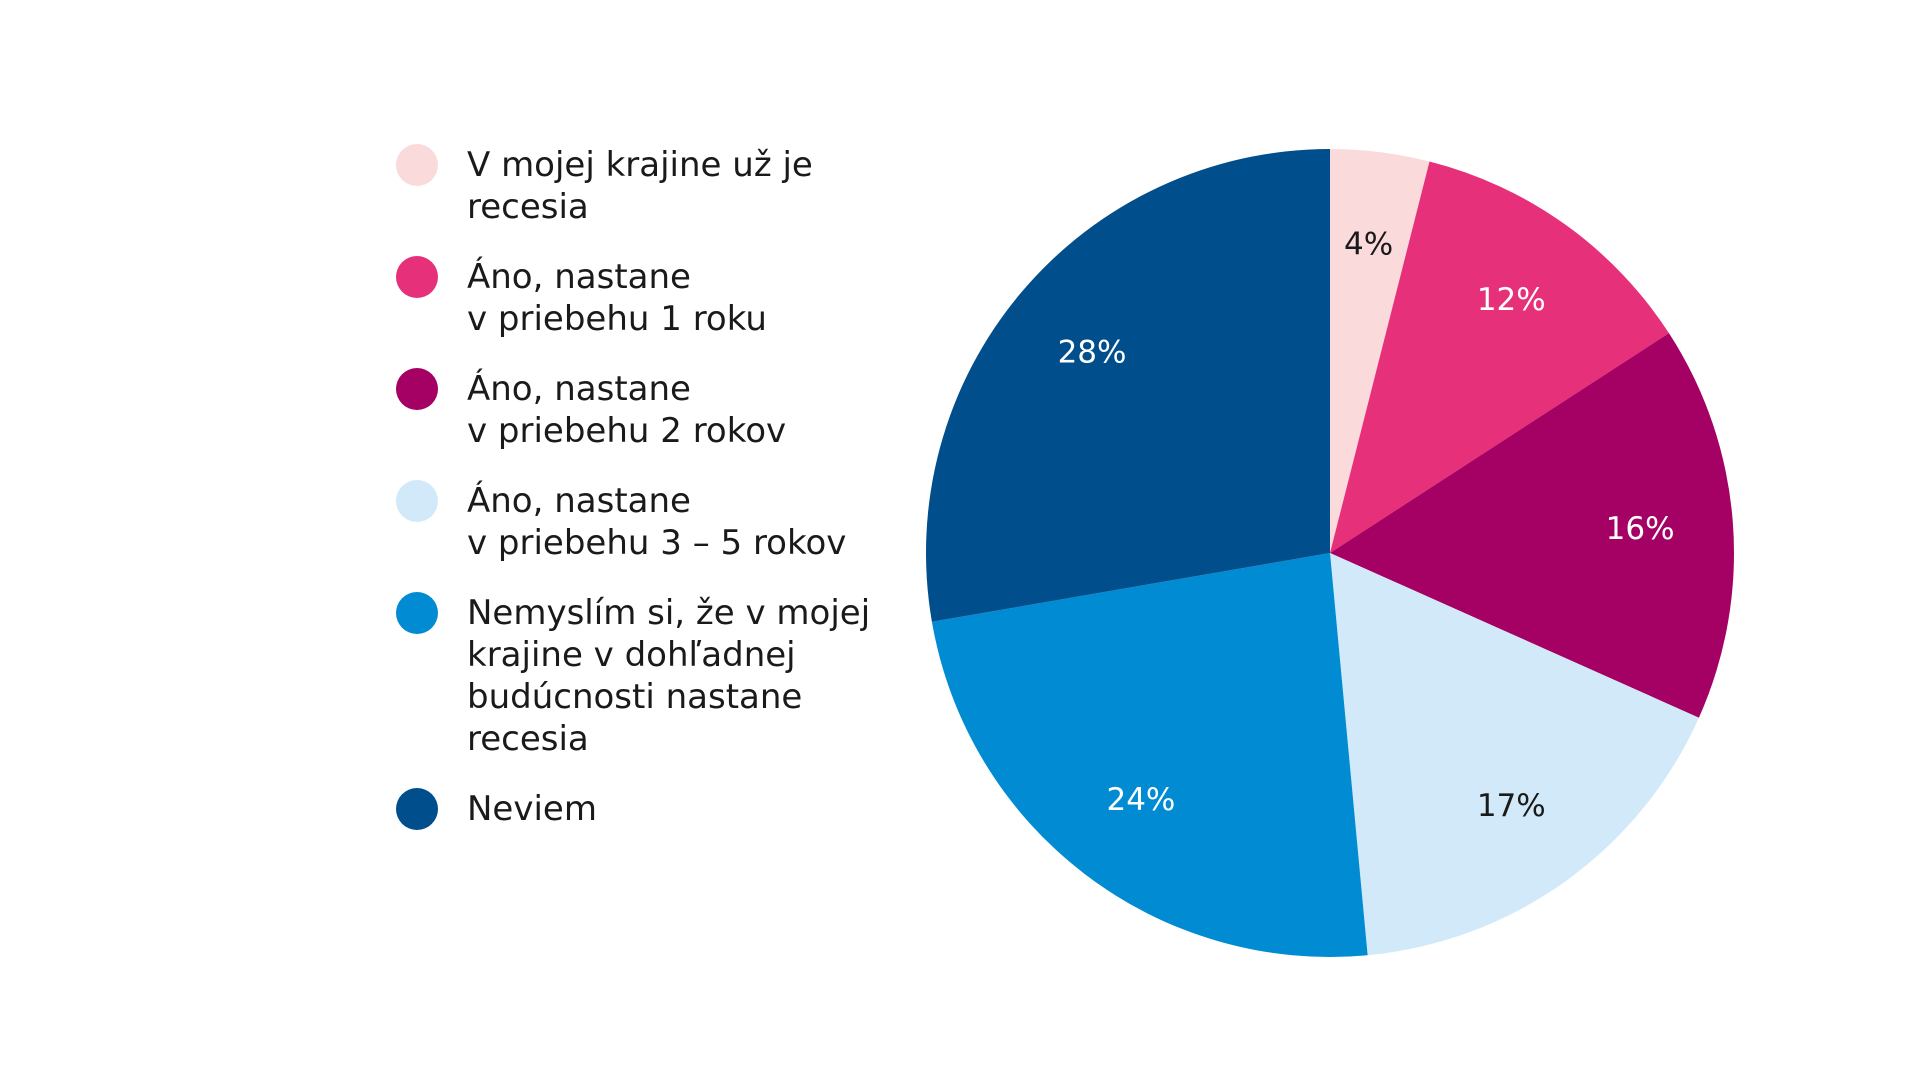 The width and height of the screenshot is (1920, 1080). What do you see at coordinates (1368, 244) in the screenshot?
I see `slice-value-label: 4%` at bounding box center [1368, 244].